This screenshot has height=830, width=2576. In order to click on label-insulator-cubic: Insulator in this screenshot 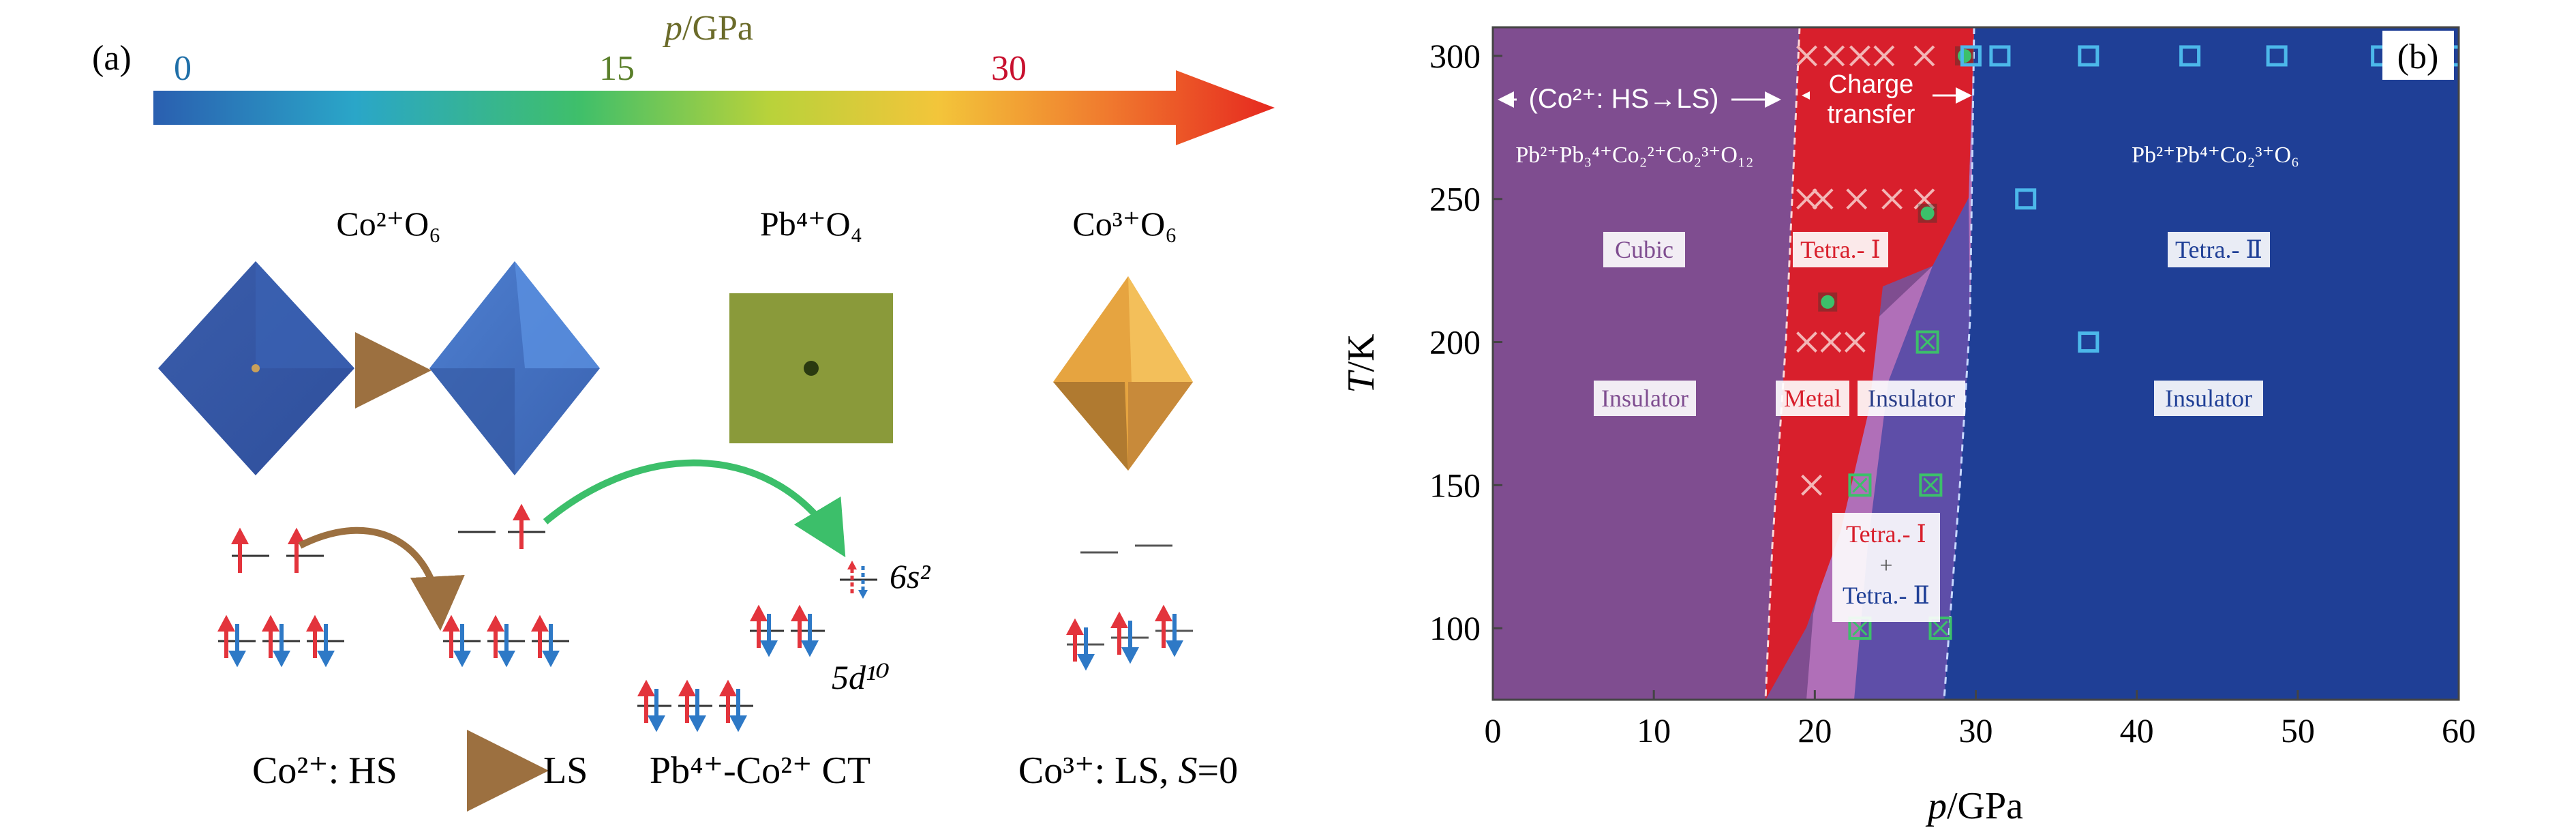, I will do `click(1645, 399)`.